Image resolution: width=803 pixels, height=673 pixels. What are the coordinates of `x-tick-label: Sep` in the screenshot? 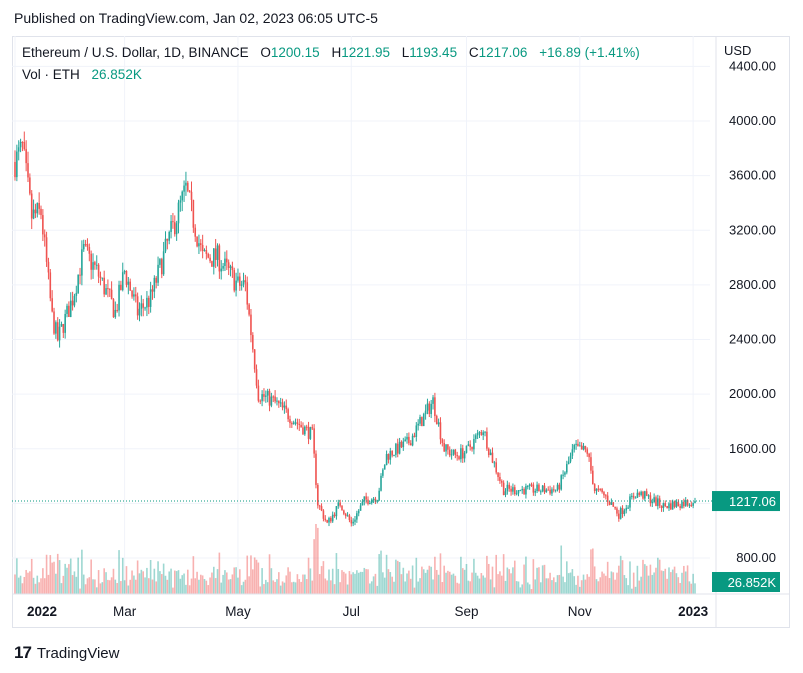 It's located at (466, 611).